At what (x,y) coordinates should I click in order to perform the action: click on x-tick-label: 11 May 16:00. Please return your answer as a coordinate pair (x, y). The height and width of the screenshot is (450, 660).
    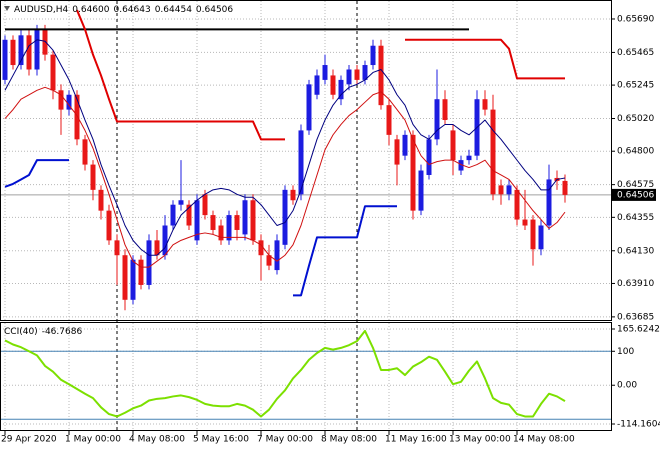
    Looking at the image, I should click on (416, 440).